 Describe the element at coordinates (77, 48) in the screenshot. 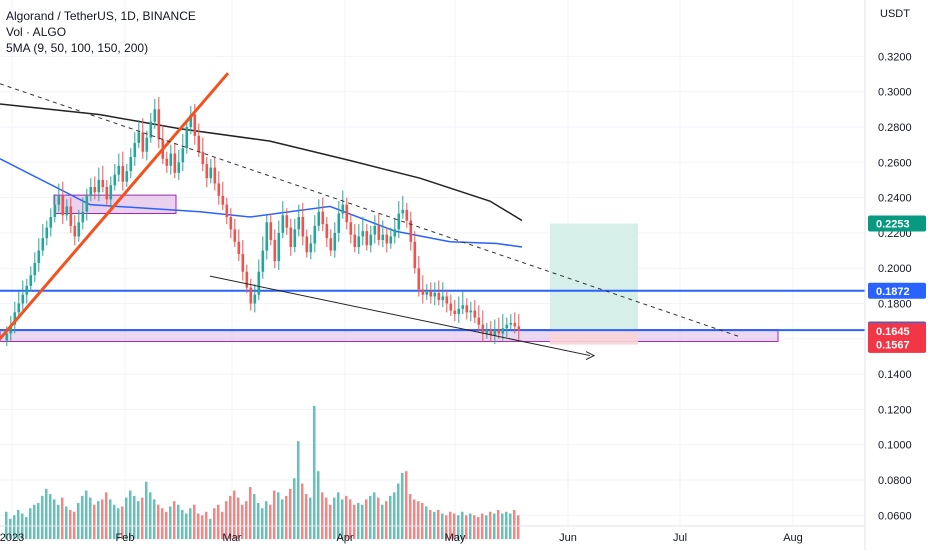

I see `sma-indicator-label: 5MA (9, 50, 100, 150, 200)` at that location.